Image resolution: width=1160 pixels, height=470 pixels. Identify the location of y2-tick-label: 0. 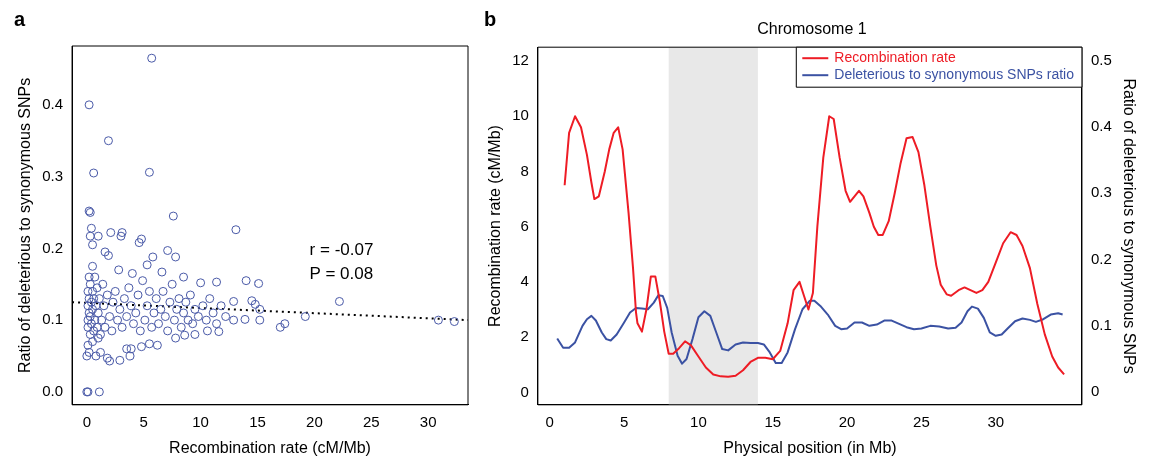
(1095, 391).